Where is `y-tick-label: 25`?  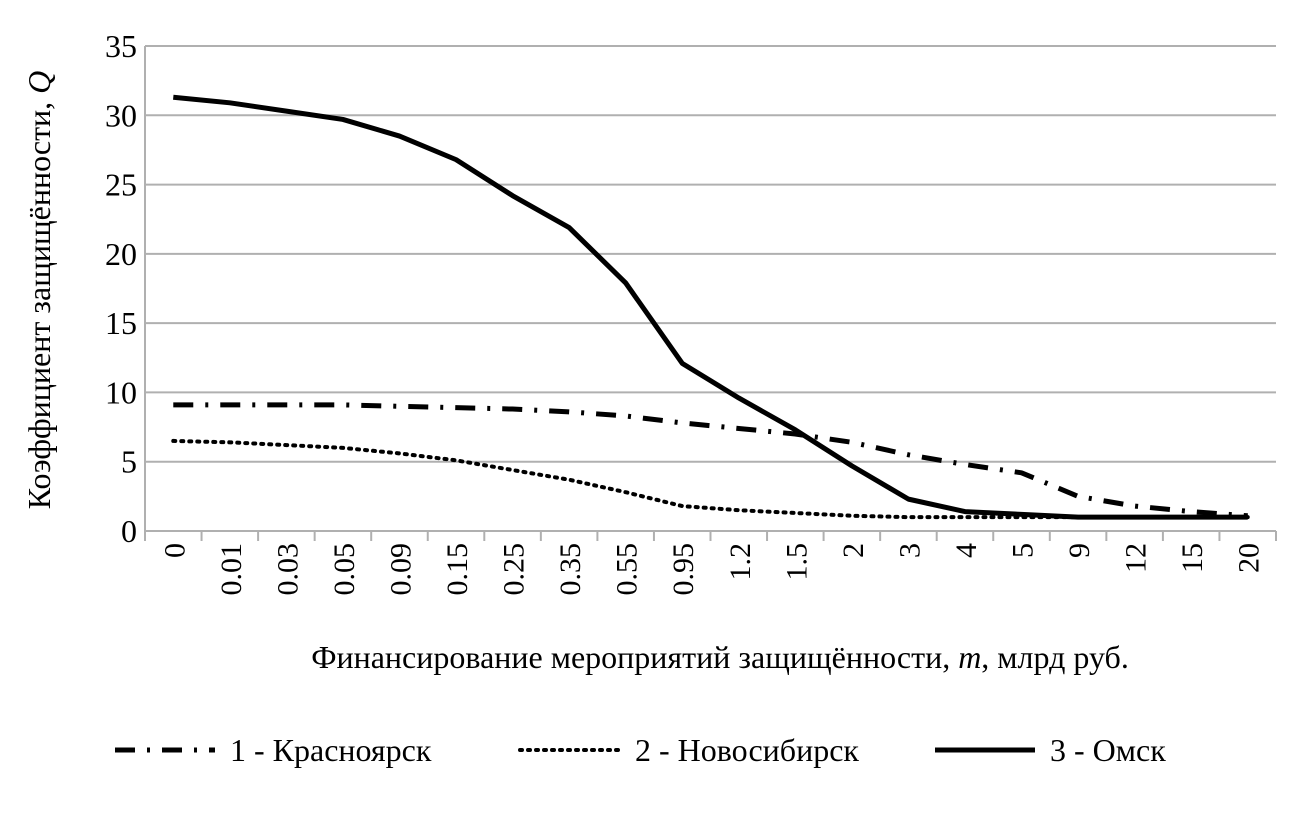
y-tick-label: 25 is located at coordinates (121, 185).